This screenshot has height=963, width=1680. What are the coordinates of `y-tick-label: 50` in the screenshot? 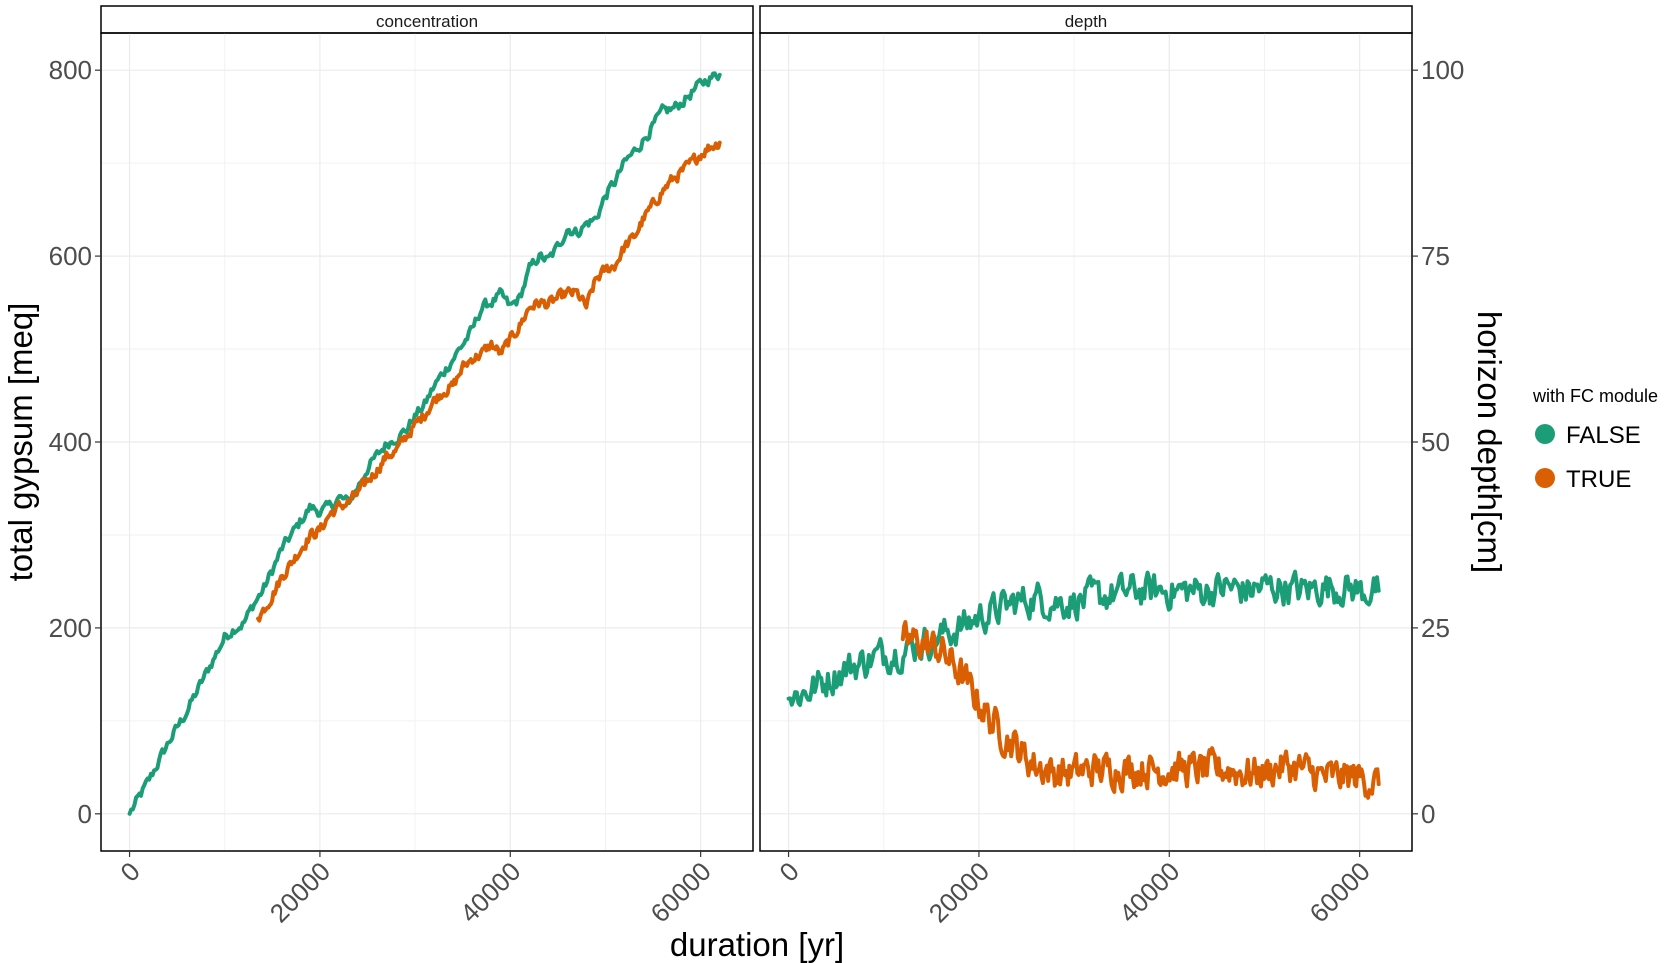 It's located at (1435, 442).